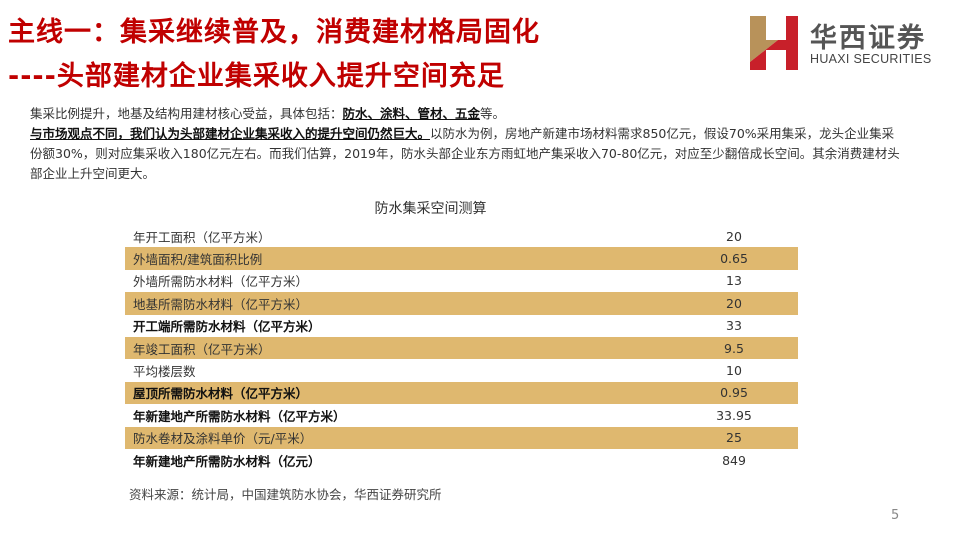 Image resolution: width=959 pixels, height=539 pixels. I want to click on row-label: 外墙面积/建筑面积比例, so click(401, 258).